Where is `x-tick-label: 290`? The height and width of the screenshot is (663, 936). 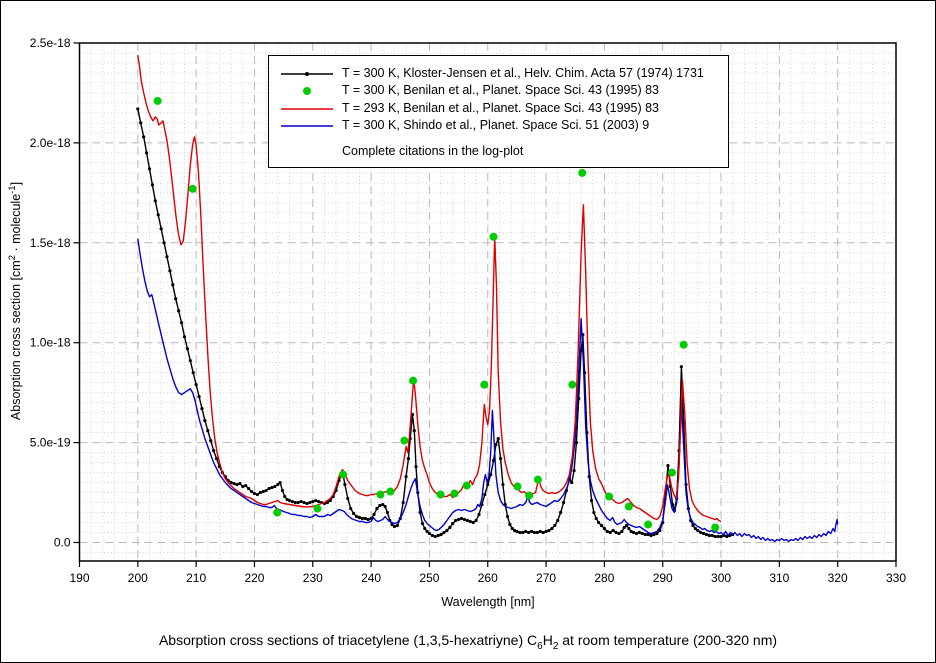 x-tick-label: 290 is located at coordinates (663, 578).